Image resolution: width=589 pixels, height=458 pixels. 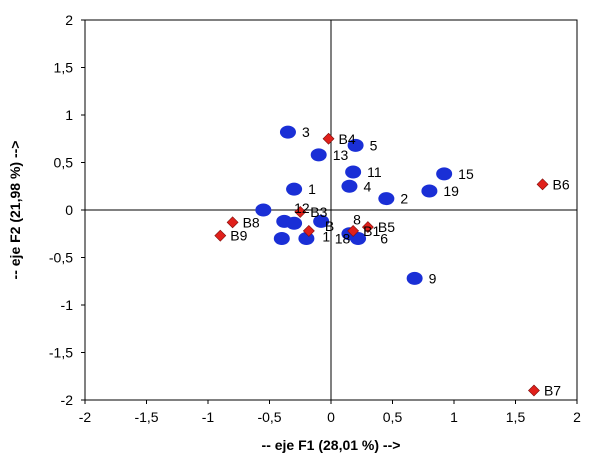 I want to click on observation-label: 11, so click(x=374, y=172).